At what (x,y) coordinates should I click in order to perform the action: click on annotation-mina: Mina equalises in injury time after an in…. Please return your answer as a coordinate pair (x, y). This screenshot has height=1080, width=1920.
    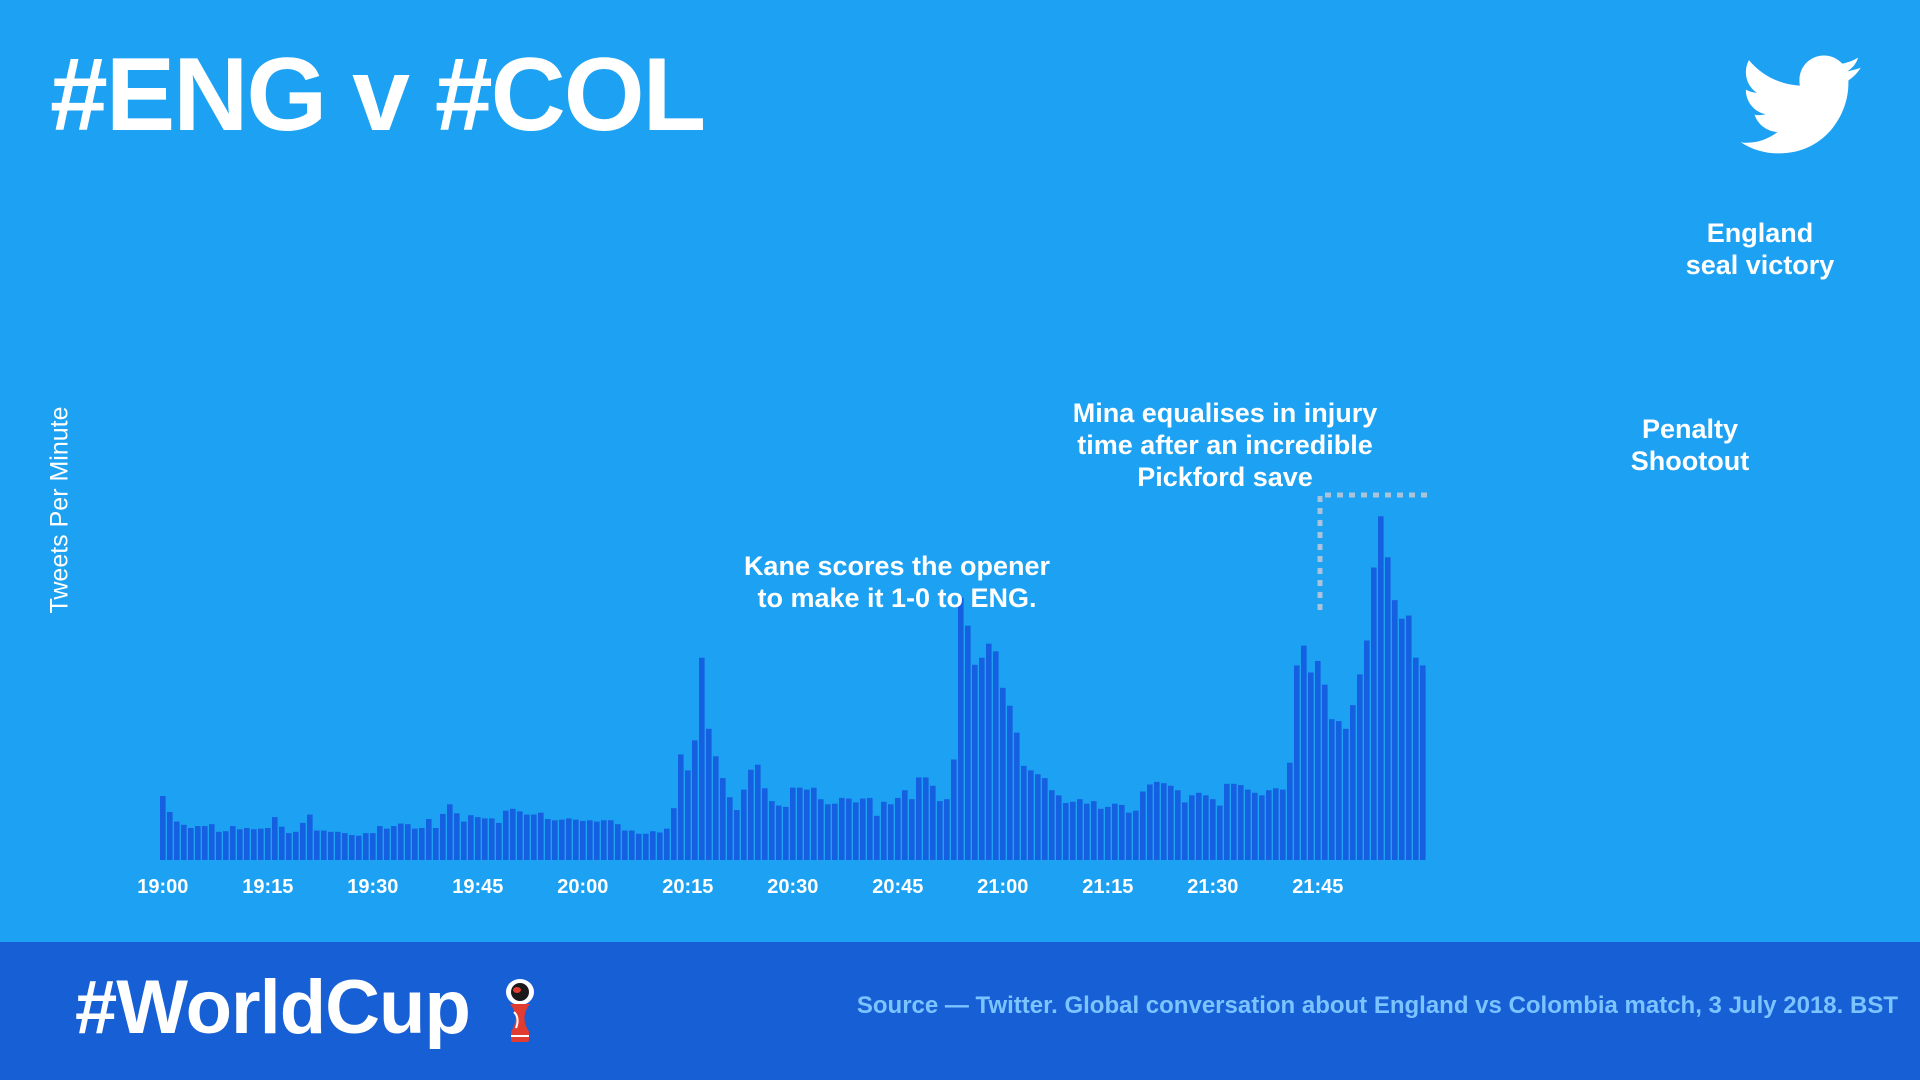
    Looking at the image, I should click on (1225, 445).